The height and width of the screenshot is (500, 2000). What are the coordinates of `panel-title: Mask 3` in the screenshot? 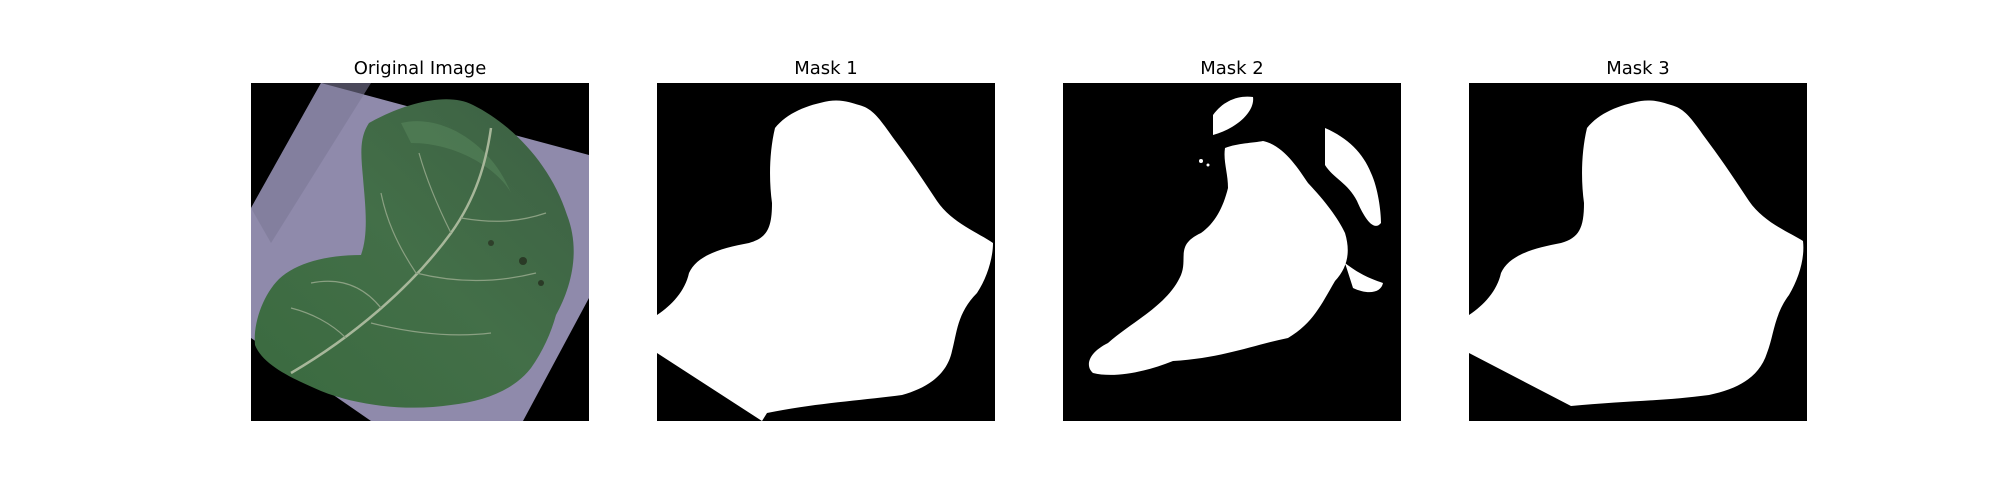 It's located at (1638, 68).